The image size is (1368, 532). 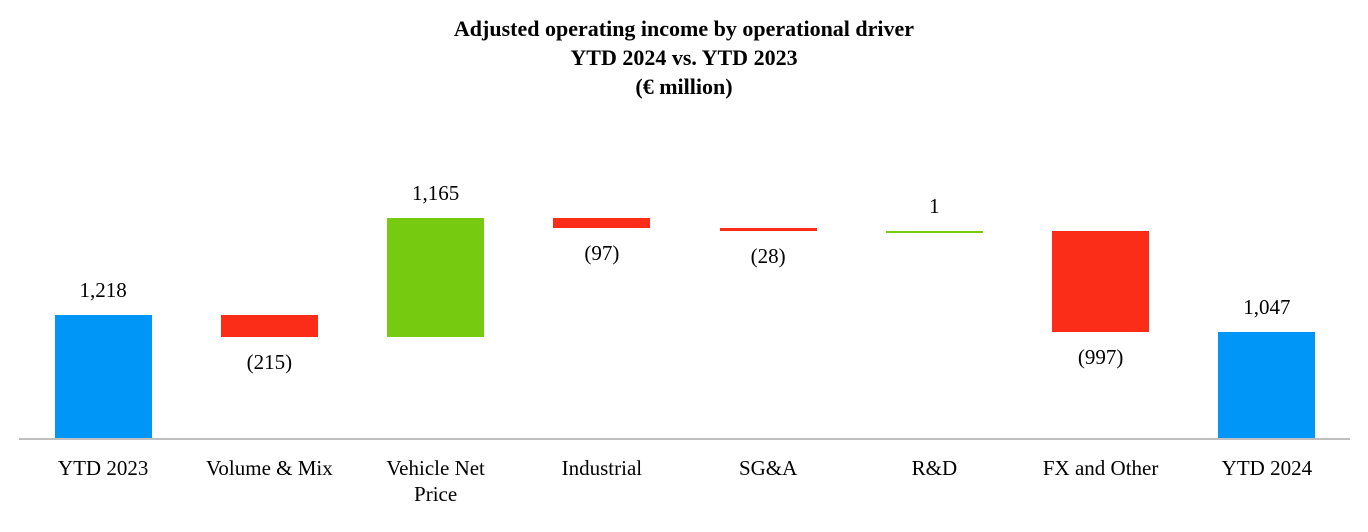 I want to click on x-axis-label-industrial: Industrial, so click(x=602, y=468).